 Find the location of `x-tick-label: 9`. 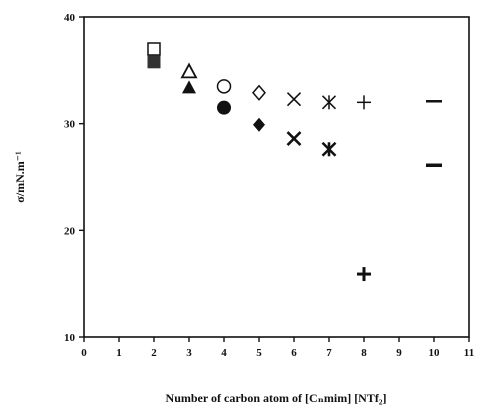

x-tick-label: 9 is located at coordinates (399, 353).